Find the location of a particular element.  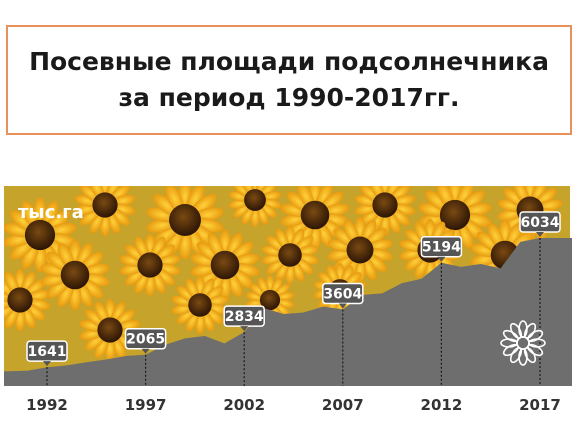

value-label-box is located at coordinates (441, 246).